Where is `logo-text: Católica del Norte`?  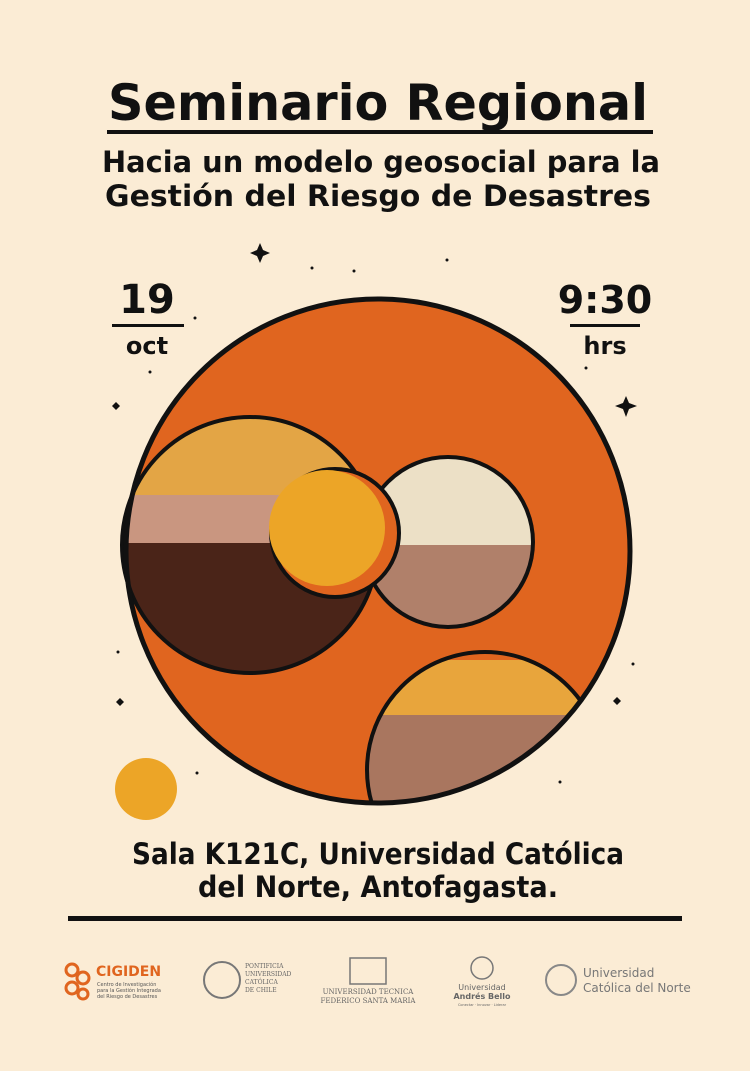
logo-text: Católica del Norte is located at coordinates (637, 988).